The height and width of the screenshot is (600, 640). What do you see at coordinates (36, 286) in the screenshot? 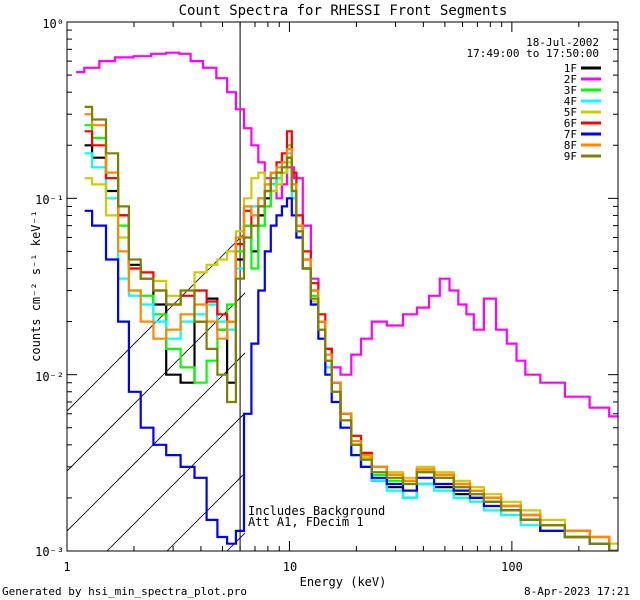
I see `y-axis-label: counts cm⁻² s⁻¹ keV⁻¹` at bounding box center [36, 286].